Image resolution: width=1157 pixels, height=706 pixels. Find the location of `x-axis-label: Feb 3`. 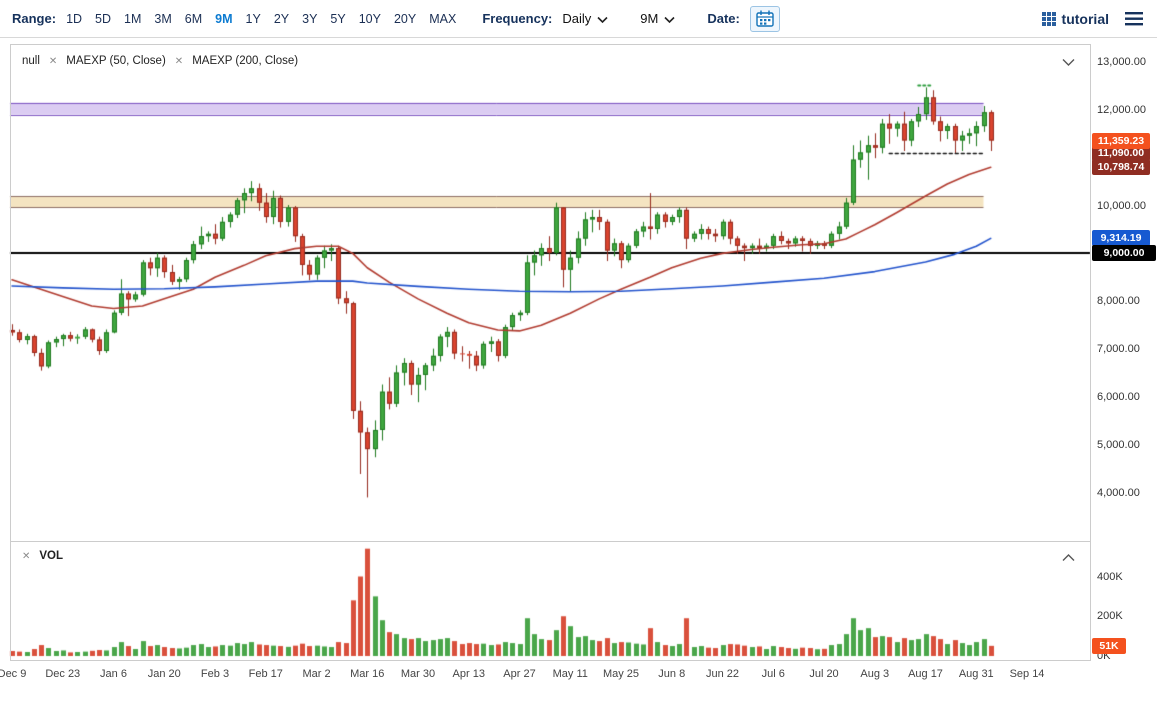

x-axis-label: Feb 3 is located at coordinates (215, 674).